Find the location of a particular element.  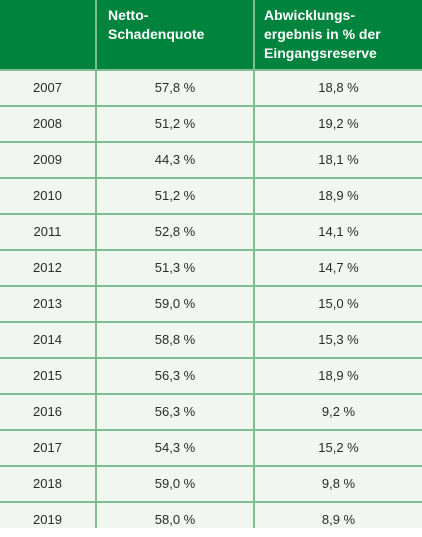

table-row: 2009 44,3 % 18,1 % is located at coordinates (211, 159).